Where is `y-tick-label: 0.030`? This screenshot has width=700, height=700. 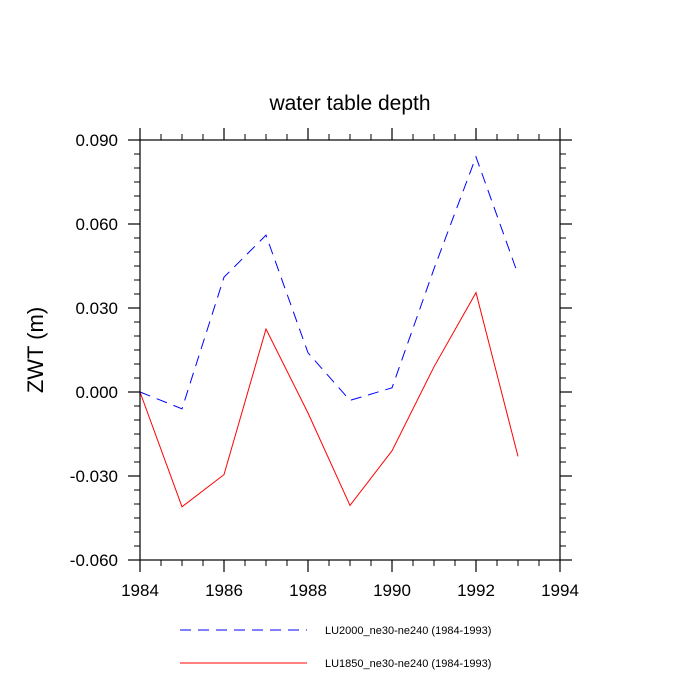
y-tick-label: 0.030 is located at coordinates (96, 308).